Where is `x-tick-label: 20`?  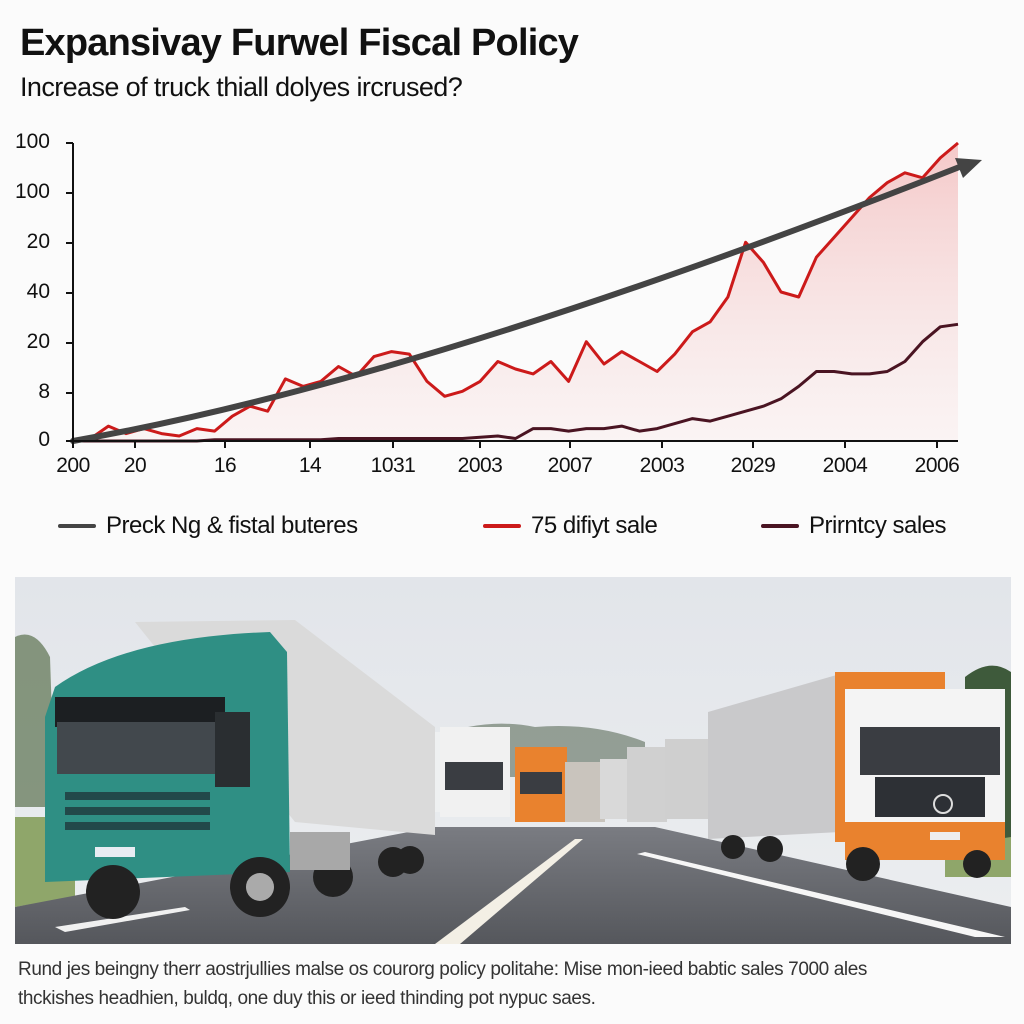
x-tick-label: 20 is located at coordinates (135, 465).